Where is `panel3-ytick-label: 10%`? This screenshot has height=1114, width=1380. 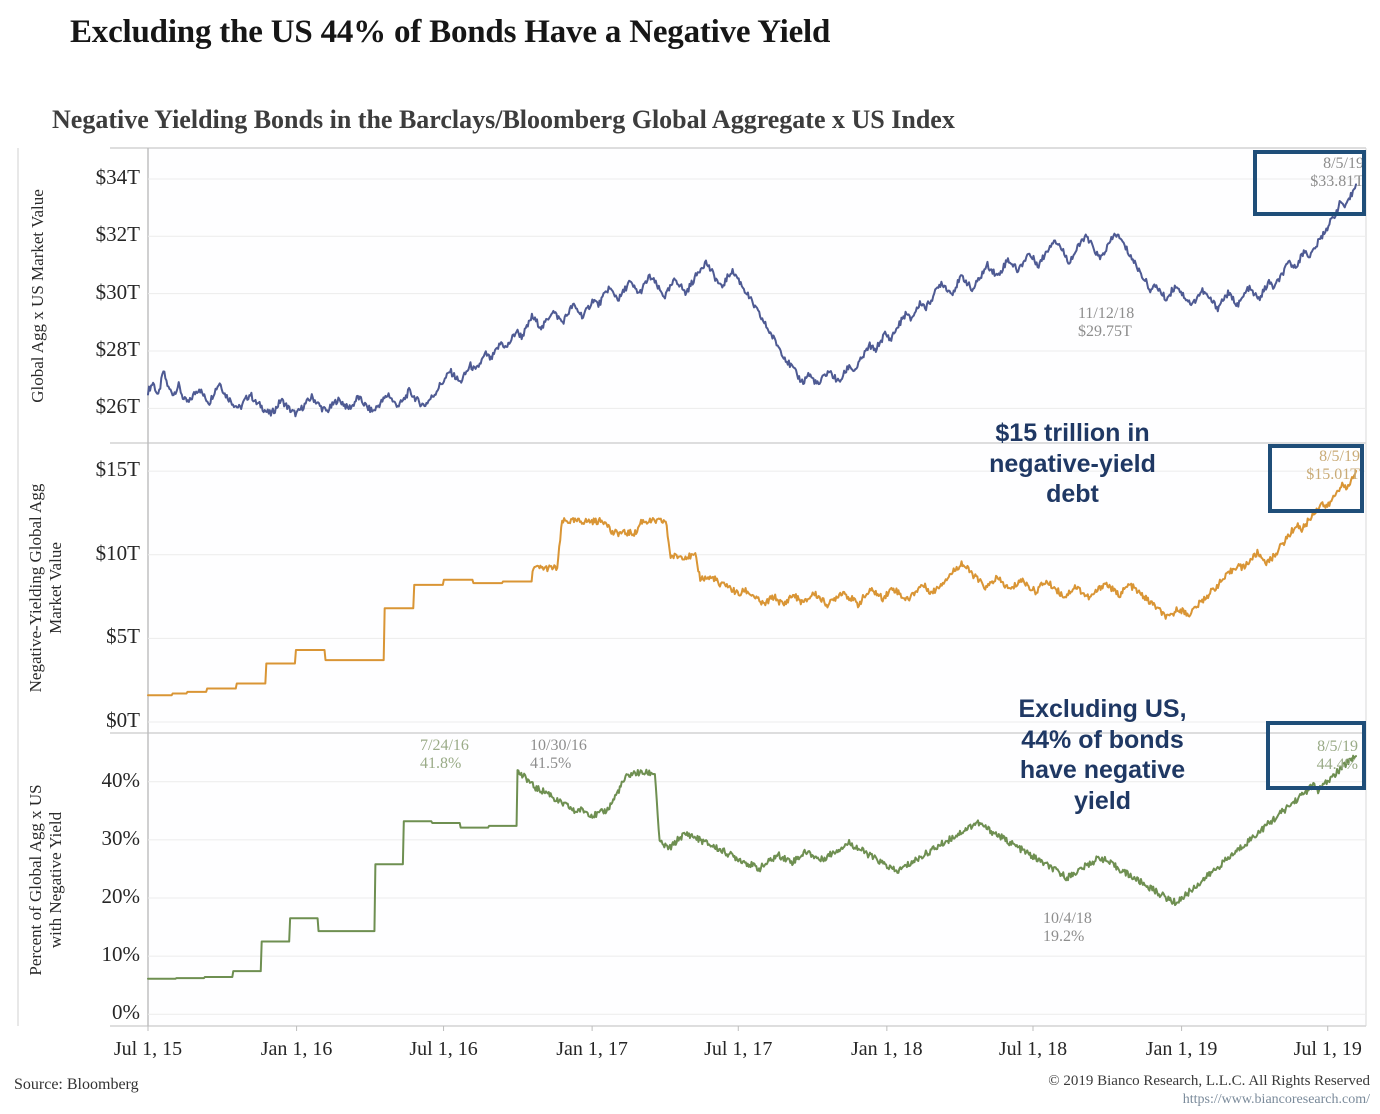 panel3-ytick-label: 10% is located at coordinates (121, 954).